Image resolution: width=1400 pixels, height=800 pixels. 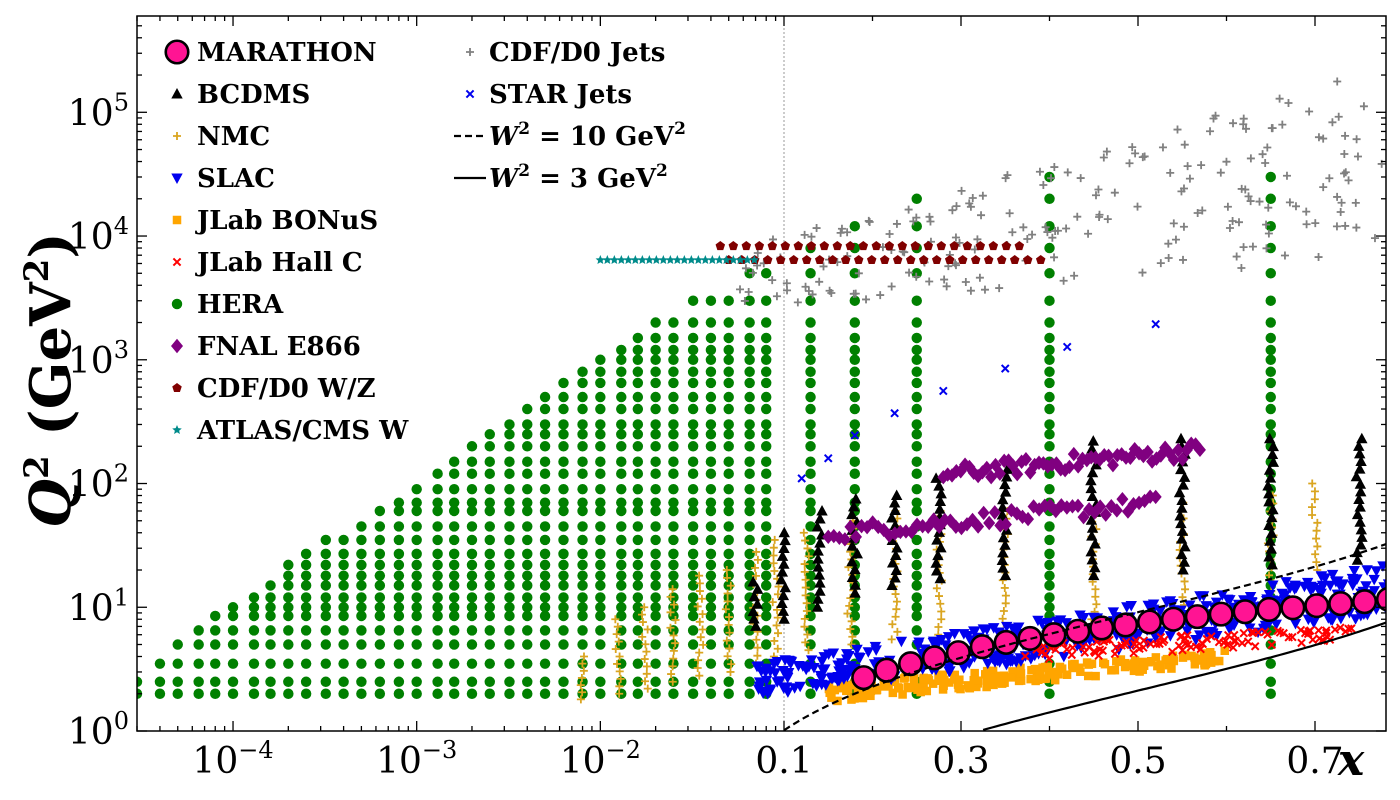 What do you see at coordinates (733, 246) in the screenshot?
I see `data-point-cdf-d0-w-z` at bounding box center [733, 246].